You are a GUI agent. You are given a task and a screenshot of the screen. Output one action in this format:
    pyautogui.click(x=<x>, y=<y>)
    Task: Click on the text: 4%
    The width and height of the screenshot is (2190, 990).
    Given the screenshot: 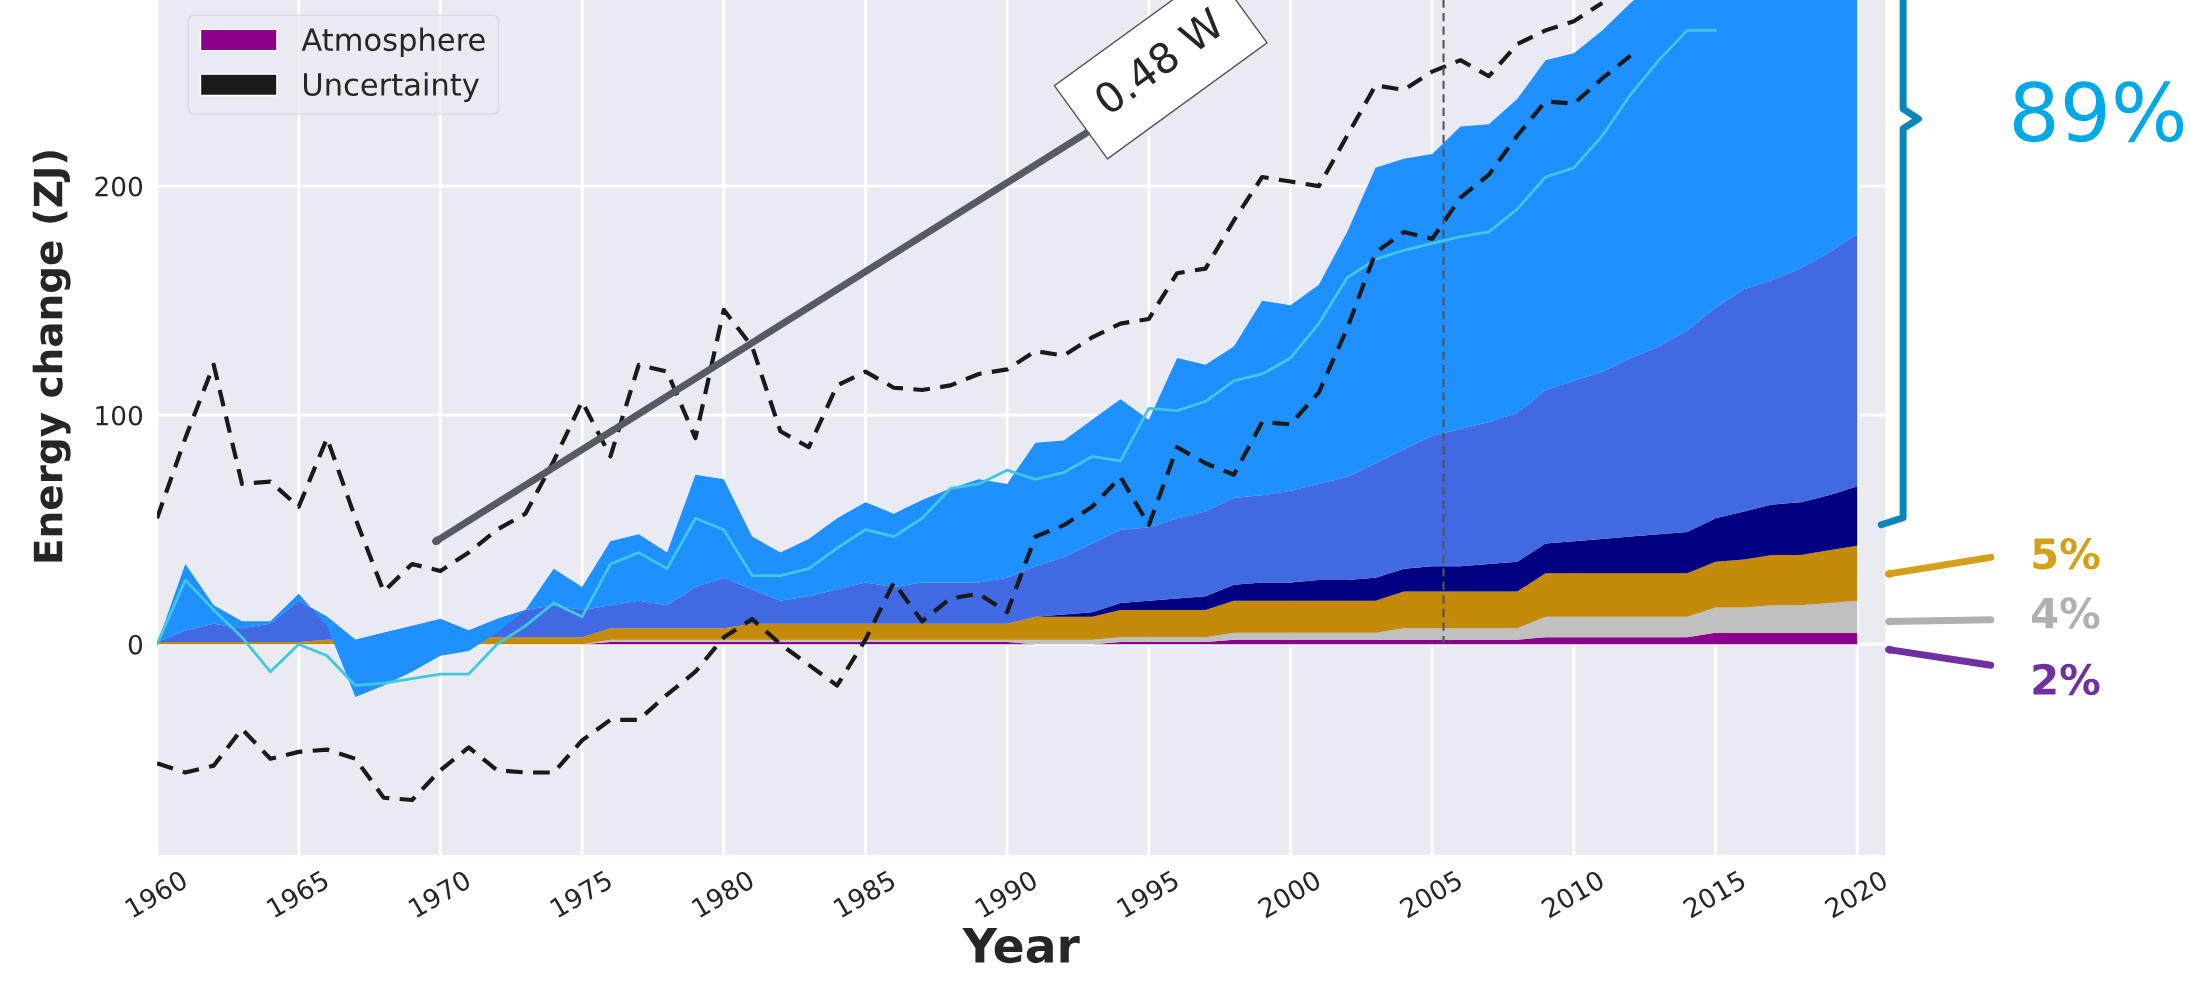 What is the action you would take?
    pyautogui.click(x=2066, y=613)
    